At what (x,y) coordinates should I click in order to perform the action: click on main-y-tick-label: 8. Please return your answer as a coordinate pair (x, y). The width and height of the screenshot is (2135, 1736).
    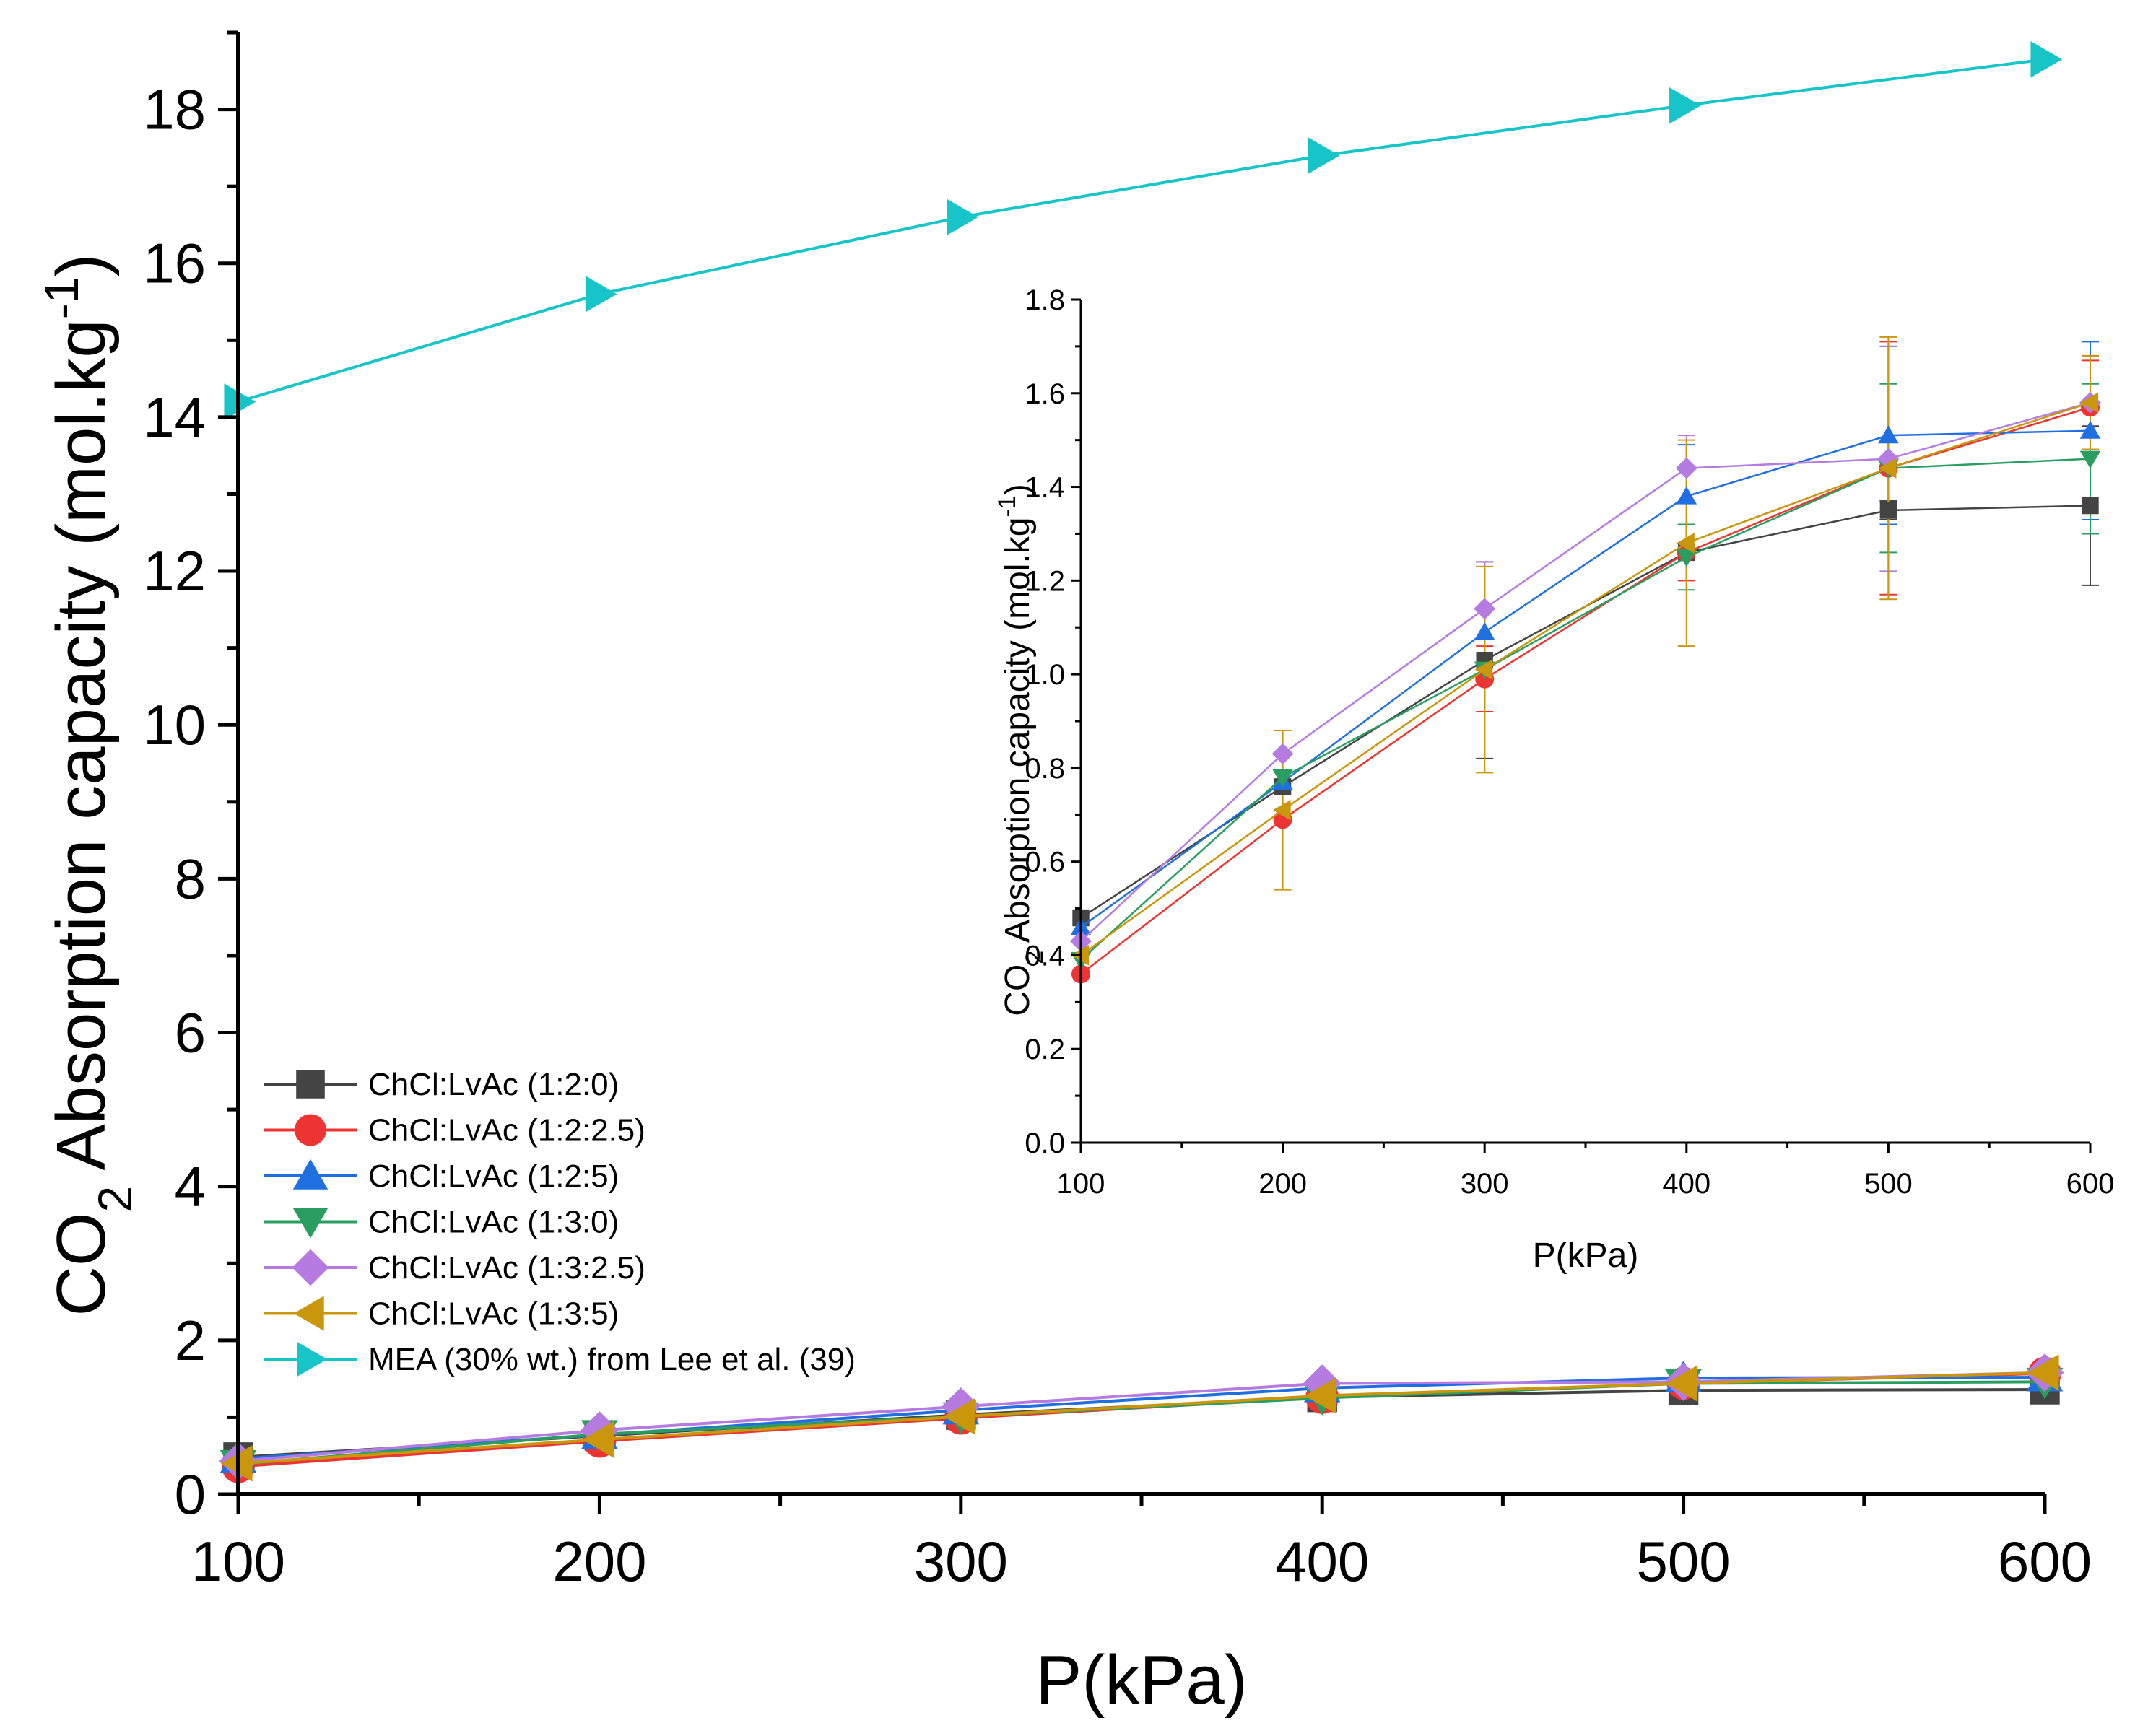
    Looking at the image, I should click on (190, 879).